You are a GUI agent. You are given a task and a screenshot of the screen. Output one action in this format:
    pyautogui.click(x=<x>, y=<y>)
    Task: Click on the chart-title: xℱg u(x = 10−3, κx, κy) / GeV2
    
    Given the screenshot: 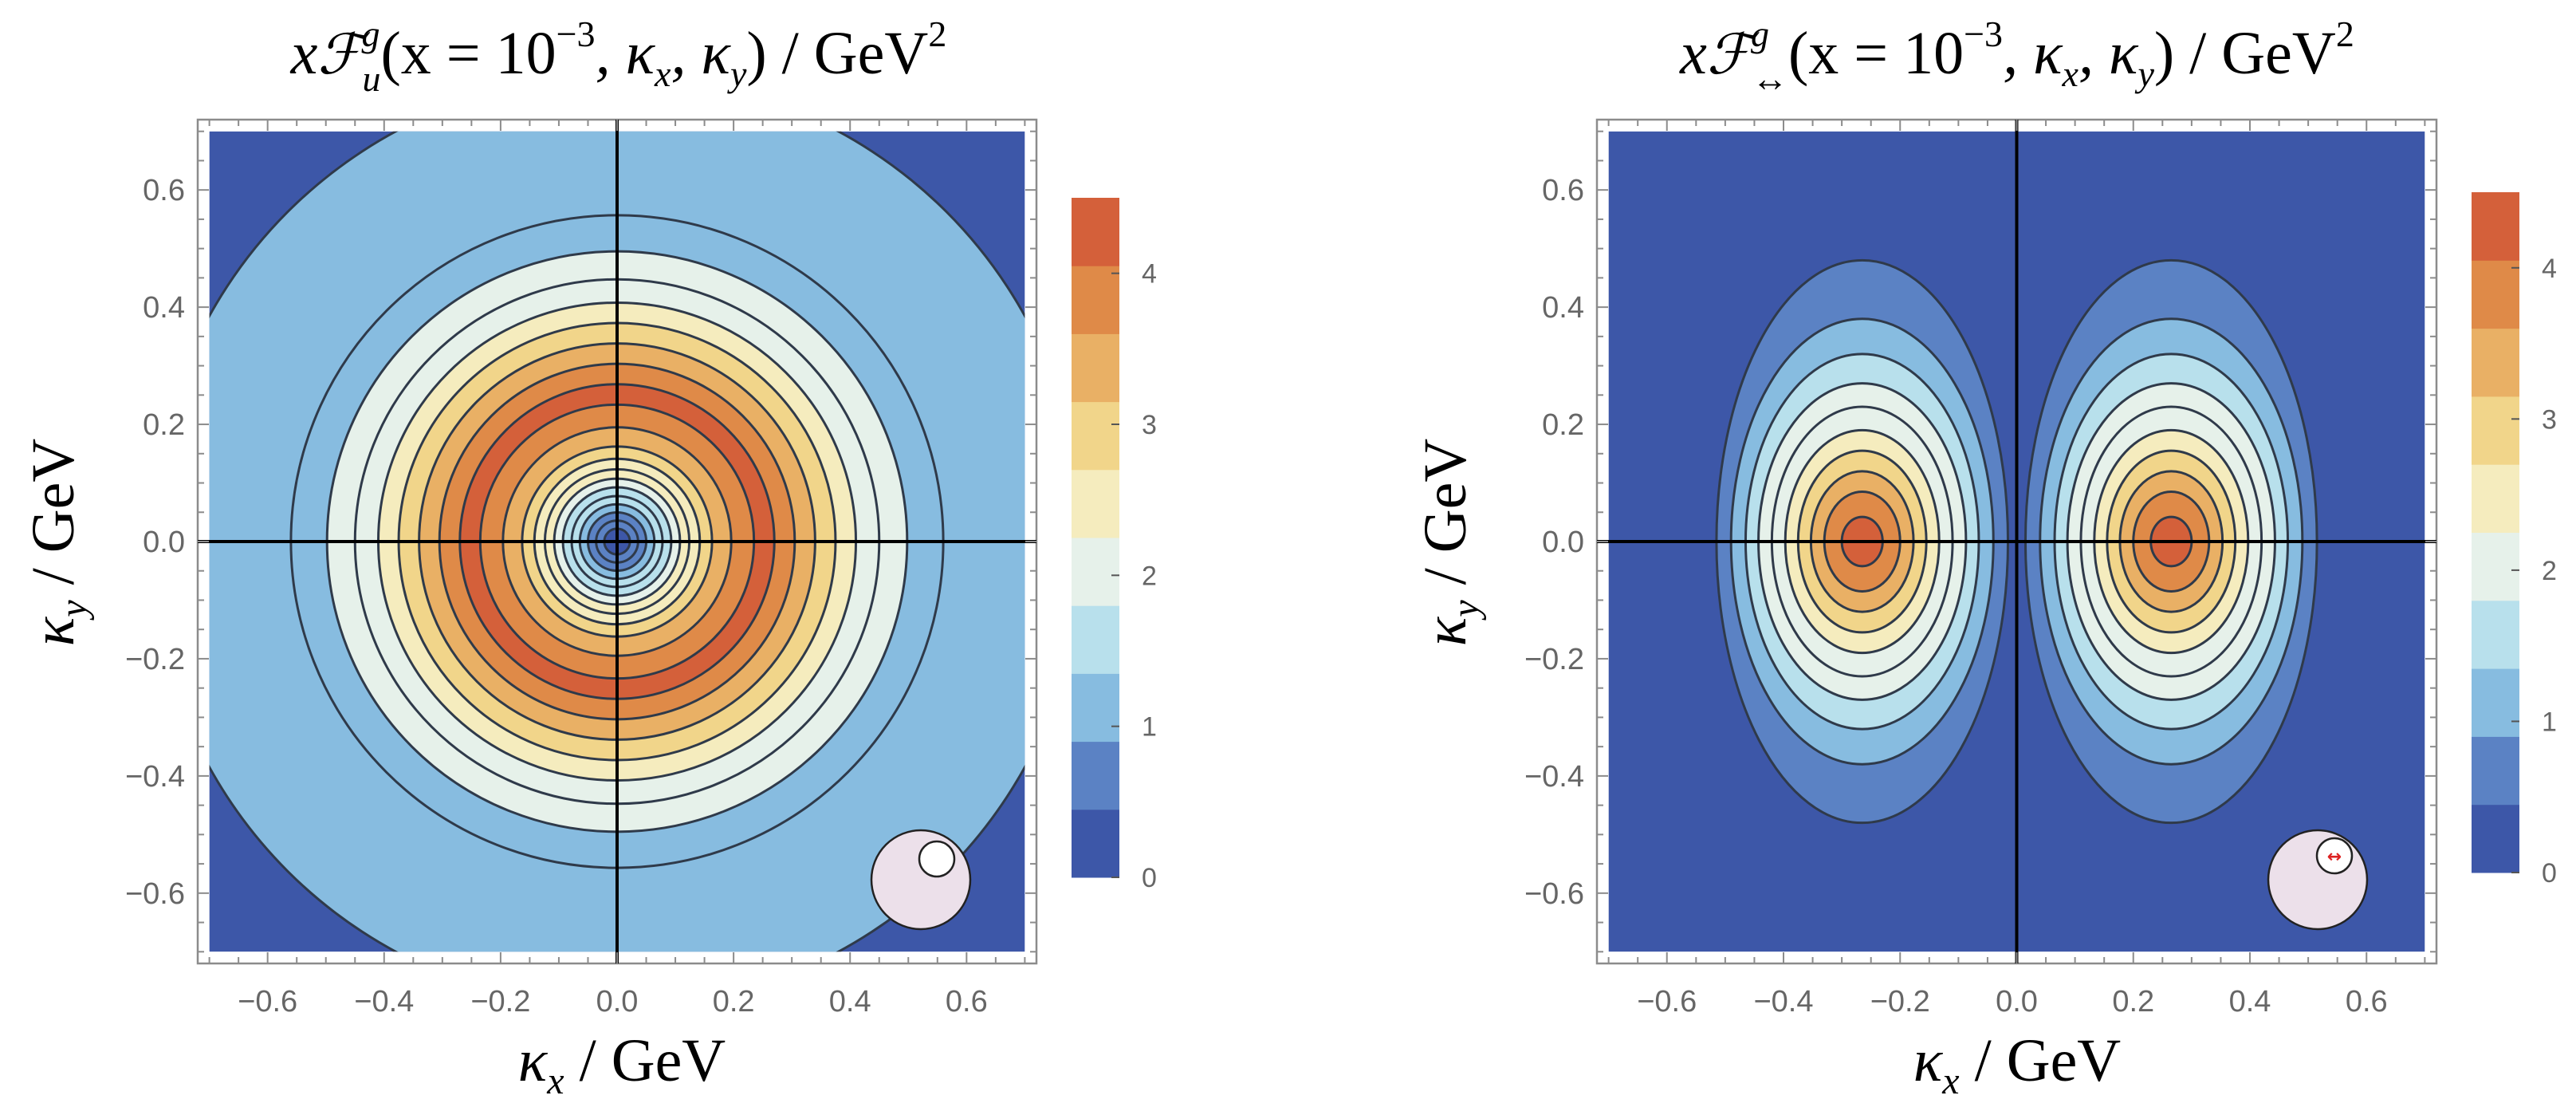 What is the action you would take?
    pyautogui.click(x=619, y=57)
    